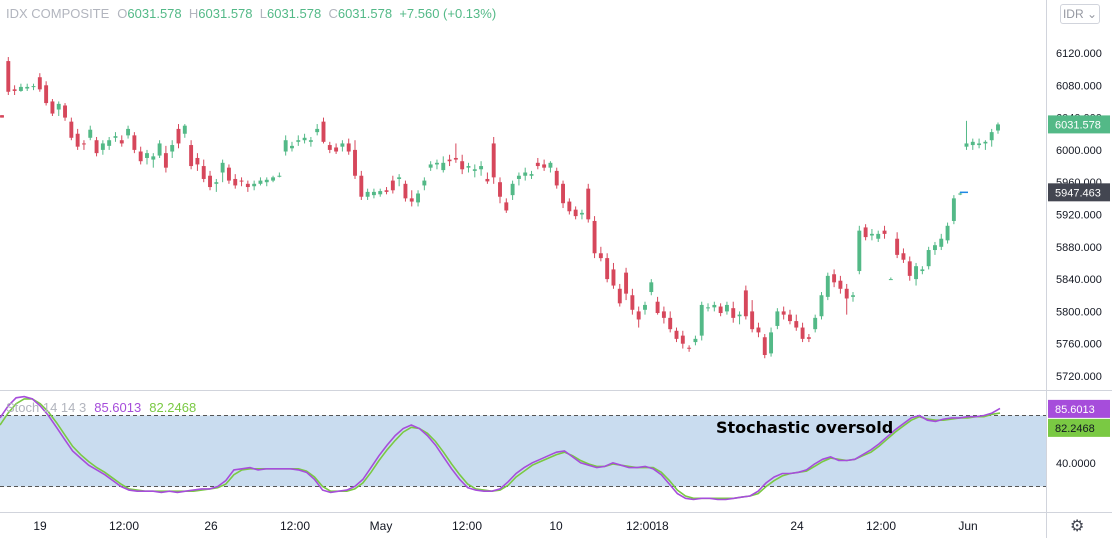  Describe the element at coordinates (662, 526) in the screenshot. I see `time-tick-label: 18` at that location.